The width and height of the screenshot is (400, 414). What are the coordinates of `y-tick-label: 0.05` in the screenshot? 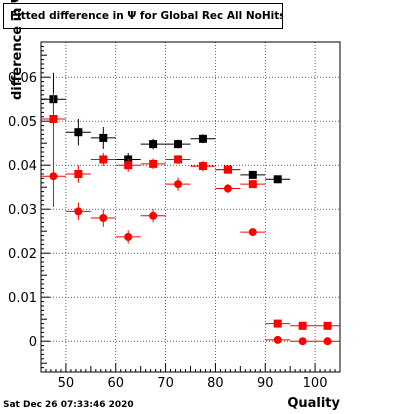 It's located at (22, 122).